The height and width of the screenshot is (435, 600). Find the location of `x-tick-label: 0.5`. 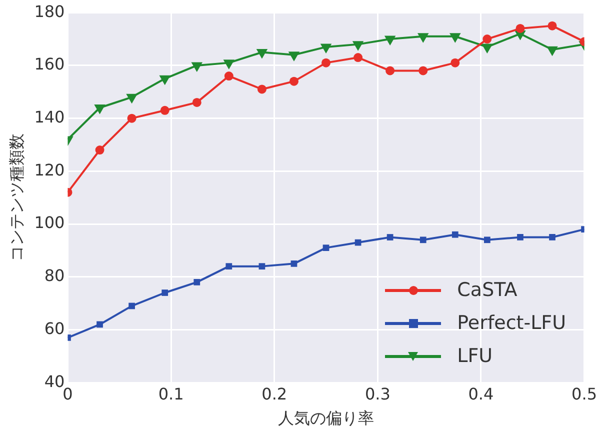

x-tick-label: 0.5 is located at coordinates (585, 394).